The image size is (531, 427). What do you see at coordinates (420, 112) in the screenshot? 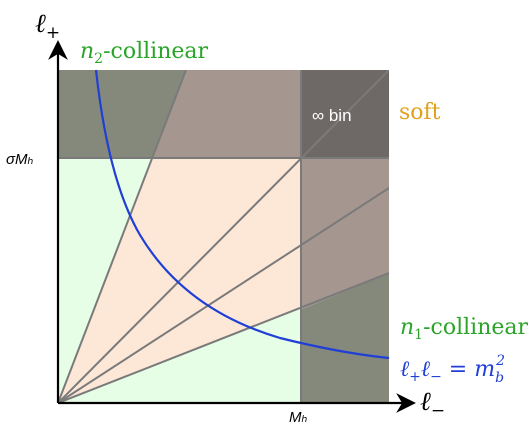
I see `soft-label: soft` at bounding box center [420, 112].